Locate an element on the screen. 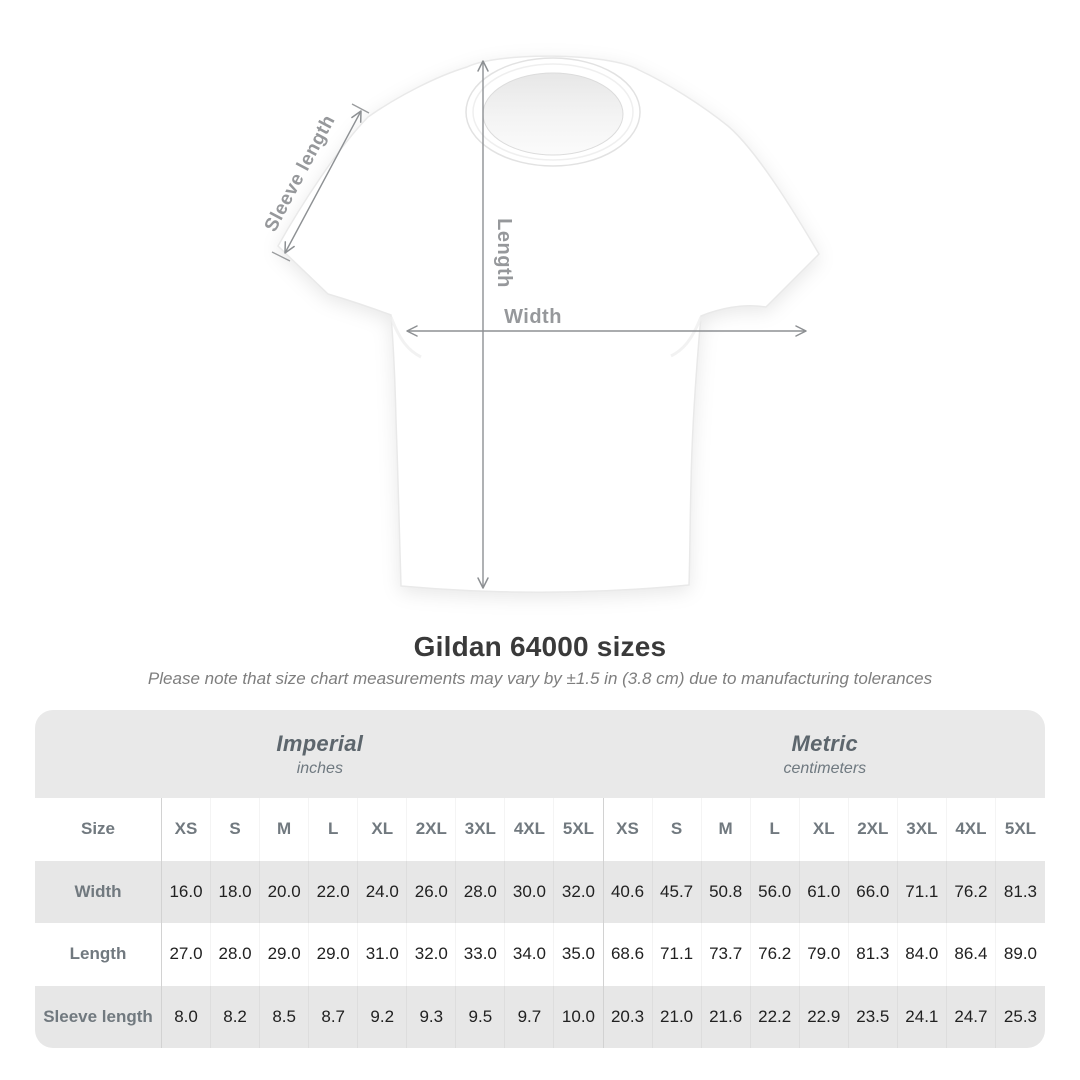 This screenshot has width=1080, height=1080. size-header-imperial: L is located at coordinates (334, 829).